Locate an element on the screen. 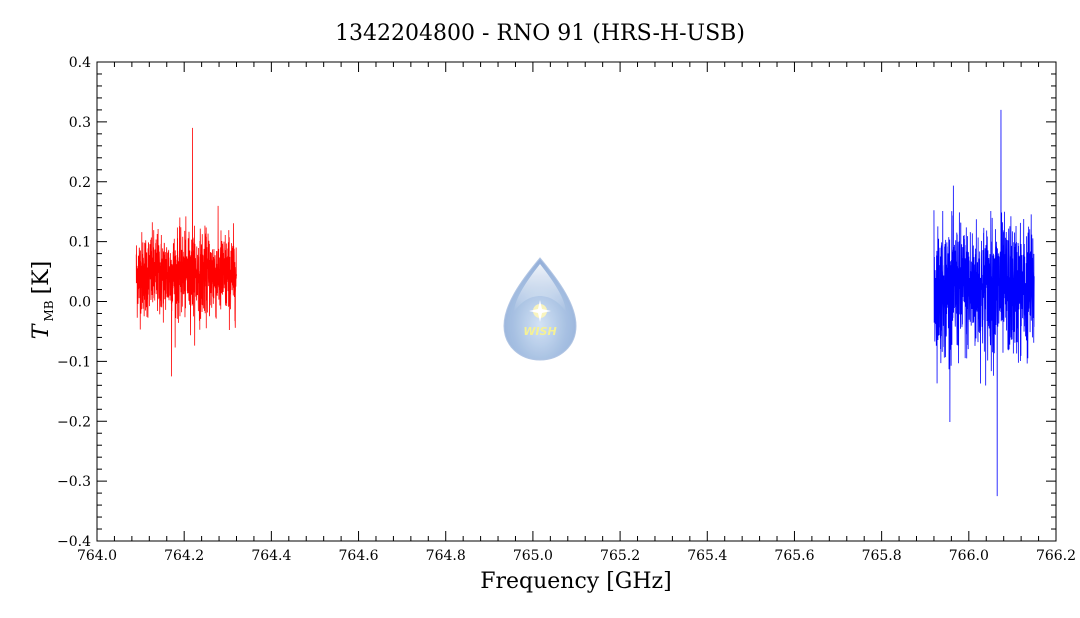 This screenshot has height=618, width=1080. x-tick-label: 765.4 is located at coordinates (707, 556).